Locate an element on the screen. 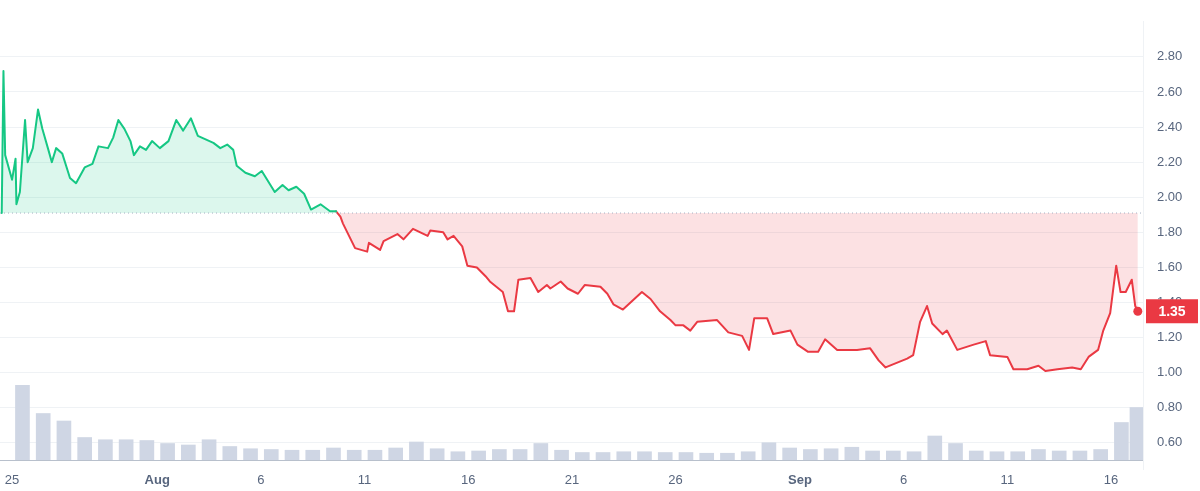 The width and height of the screenshot is (1200, 491). y-tick-label: 2.40 is located at coordinates (1170, 126).